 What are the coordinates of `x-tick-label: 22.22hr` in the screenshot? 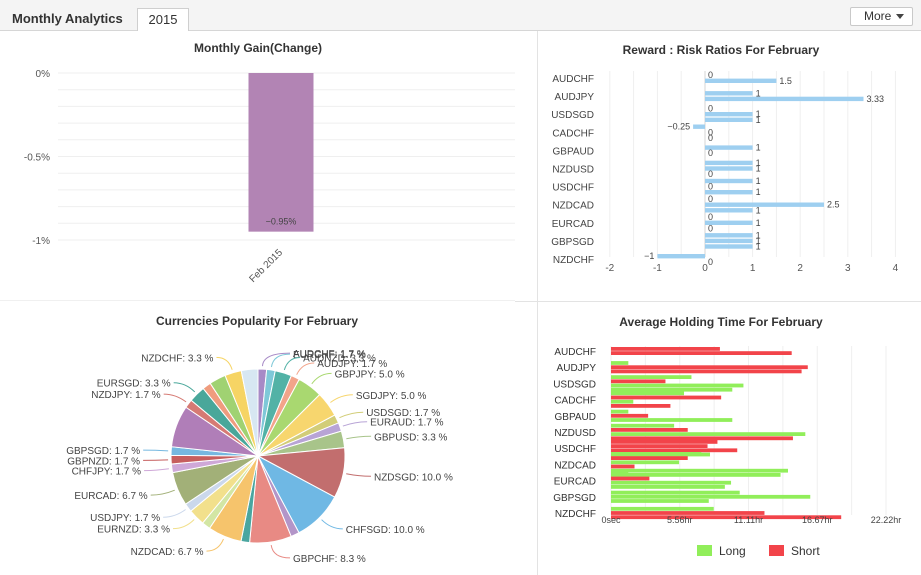 It's located at (886, 520).